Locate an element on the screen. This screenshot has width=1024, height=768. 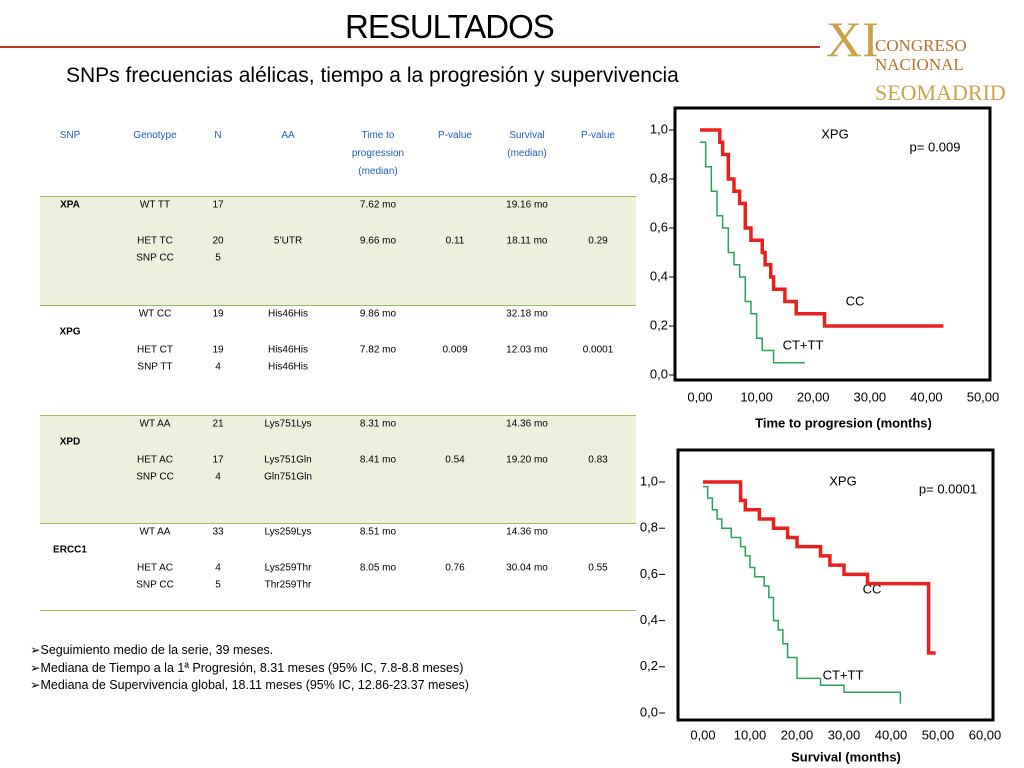
table-cell: 0.76 is located at coordinates (455, 568).